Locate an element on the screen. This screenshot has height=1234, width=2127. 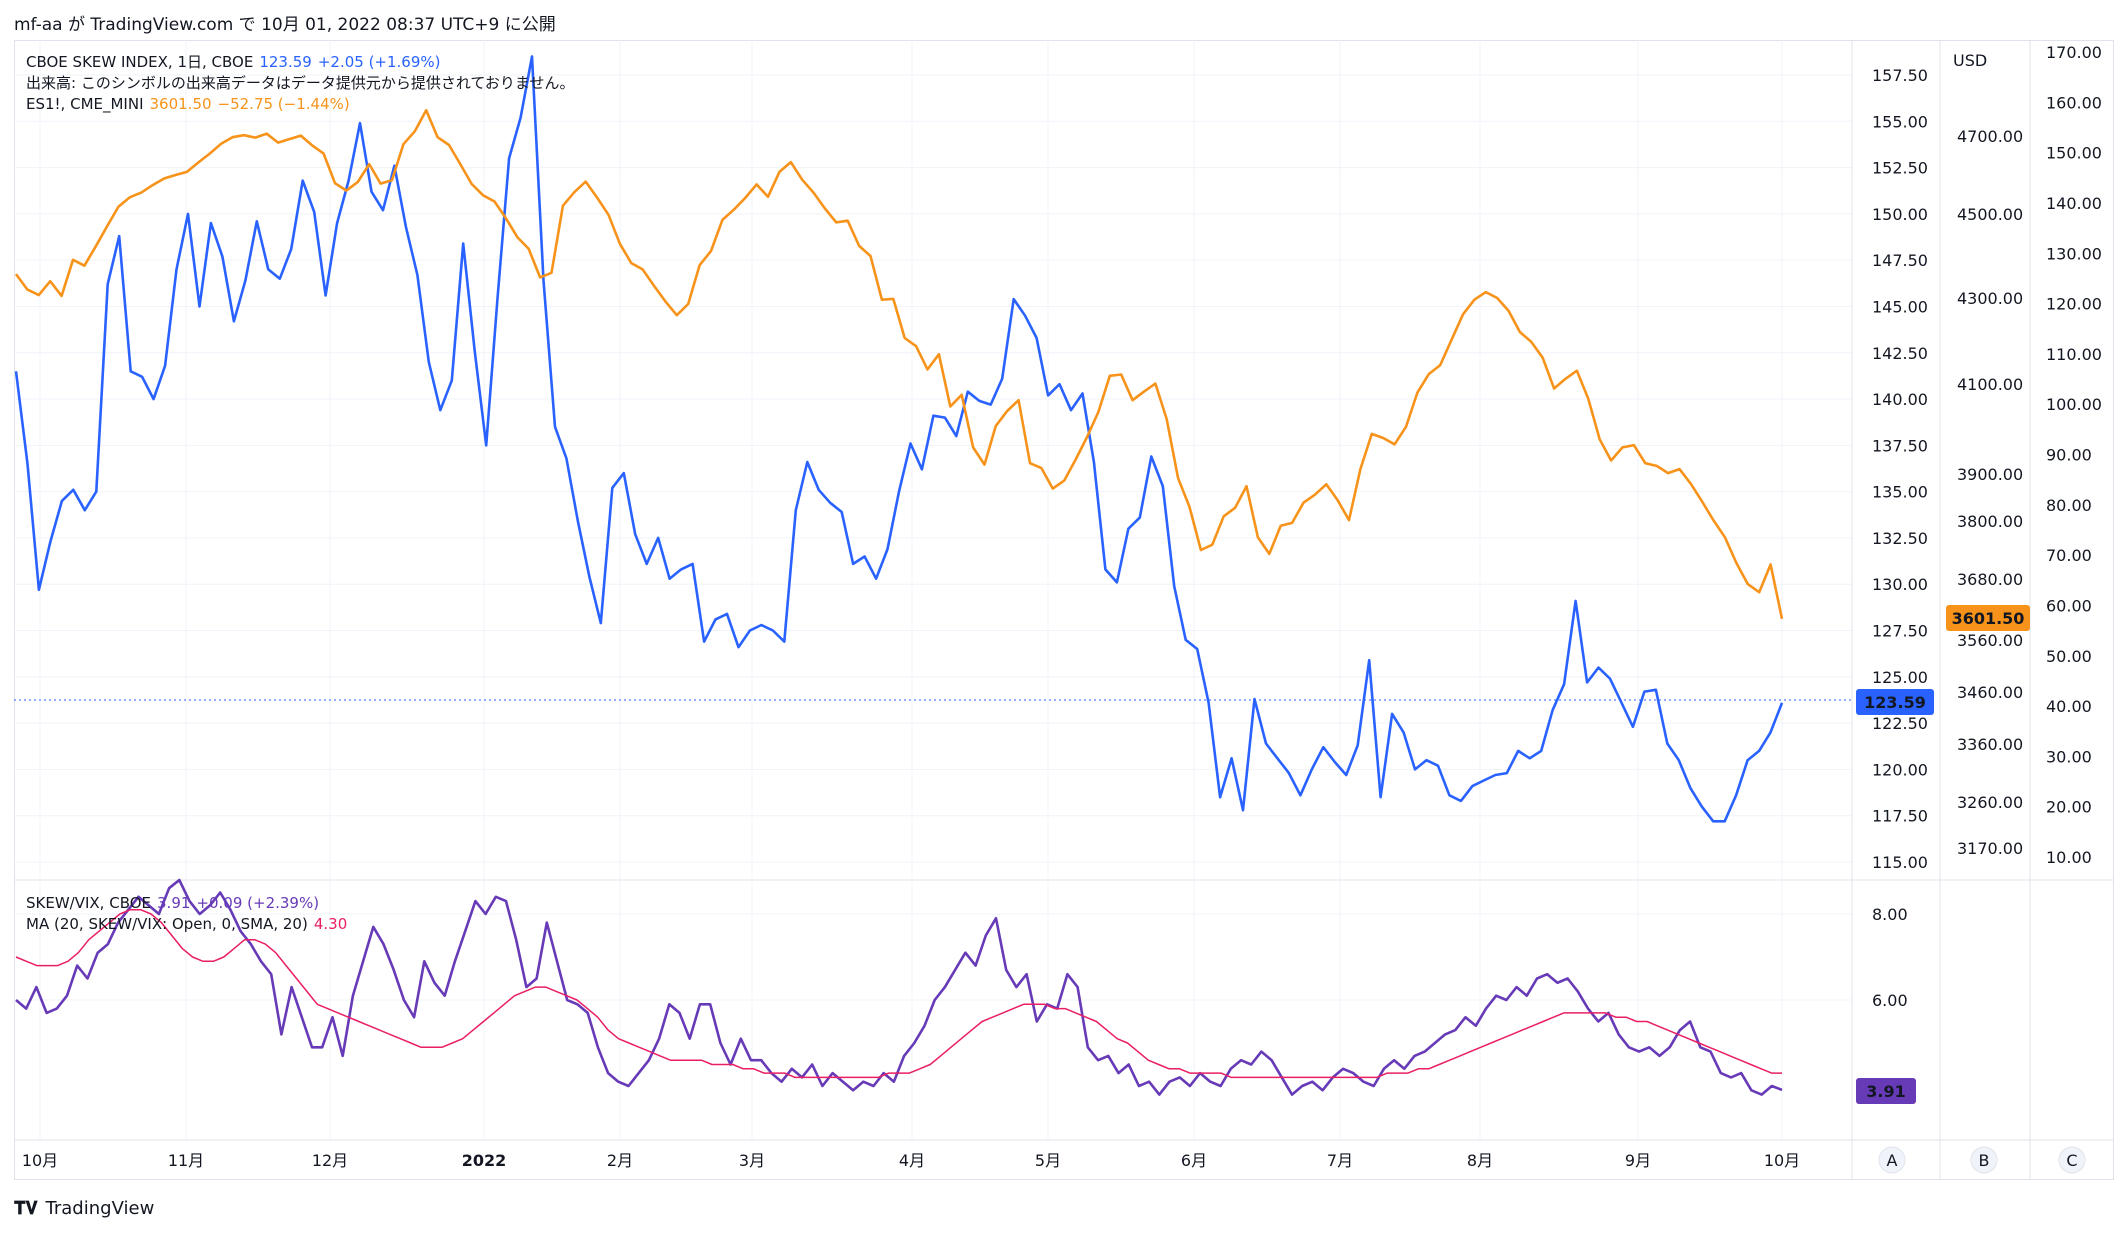
es-axis-tick: 3800.00 is located at coordinates (1990, 521).